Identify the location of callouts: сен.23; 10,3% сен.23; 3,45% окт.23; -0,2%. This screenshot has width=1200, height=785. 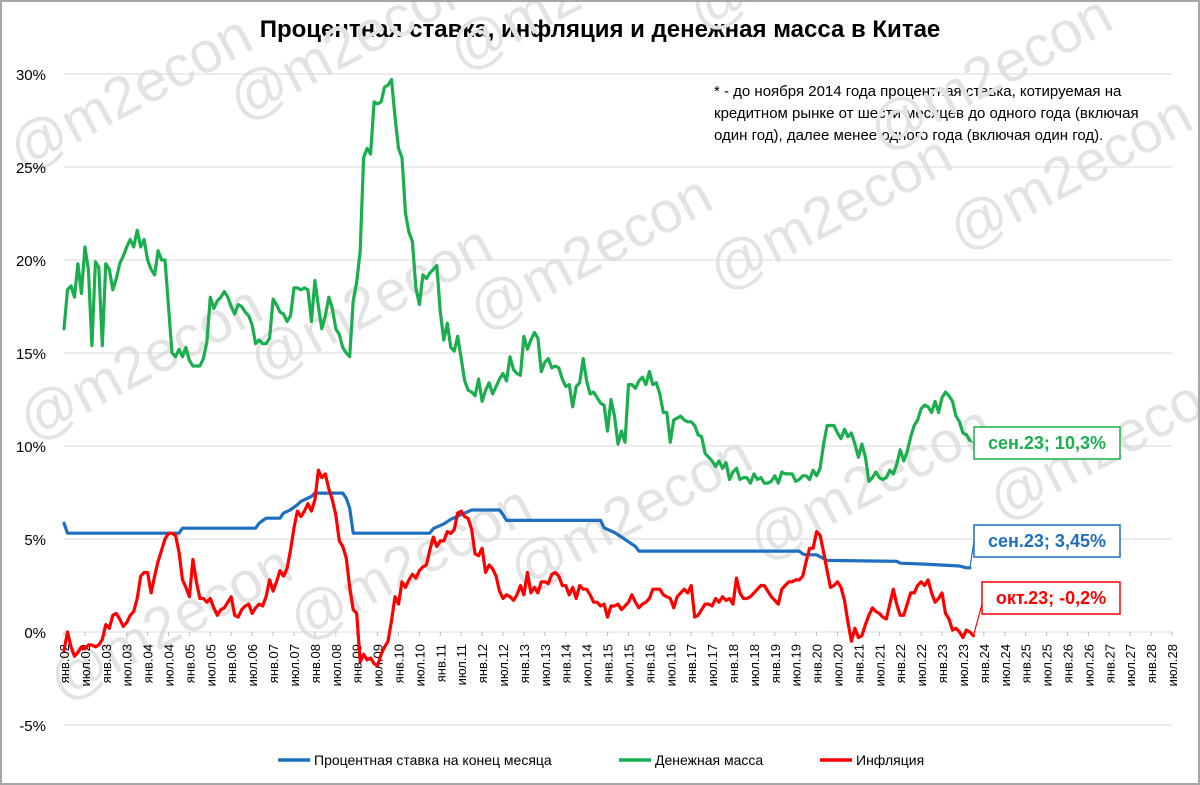
(1045, 531).